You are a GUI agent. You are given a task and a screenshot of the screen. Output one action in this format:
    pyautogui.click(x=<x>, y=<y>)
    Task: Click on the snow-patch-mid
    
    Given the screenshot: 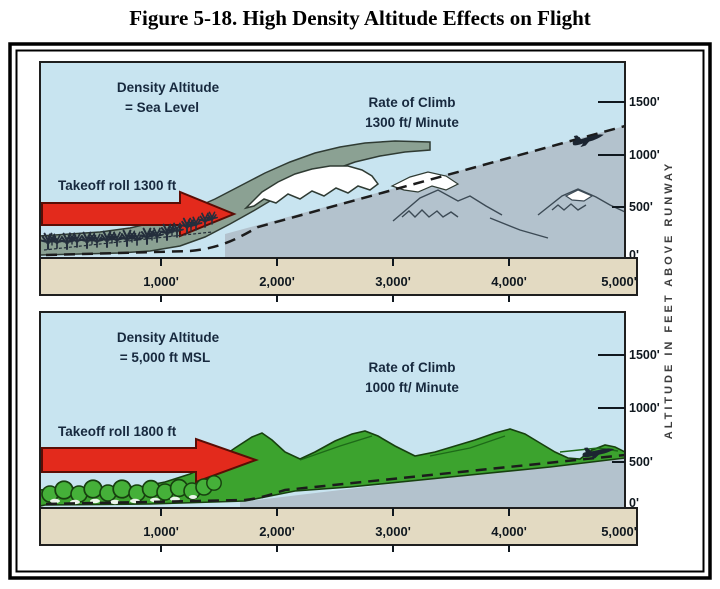 What is the action you would take?
    pyautogui.click(x=425, y=182)
    